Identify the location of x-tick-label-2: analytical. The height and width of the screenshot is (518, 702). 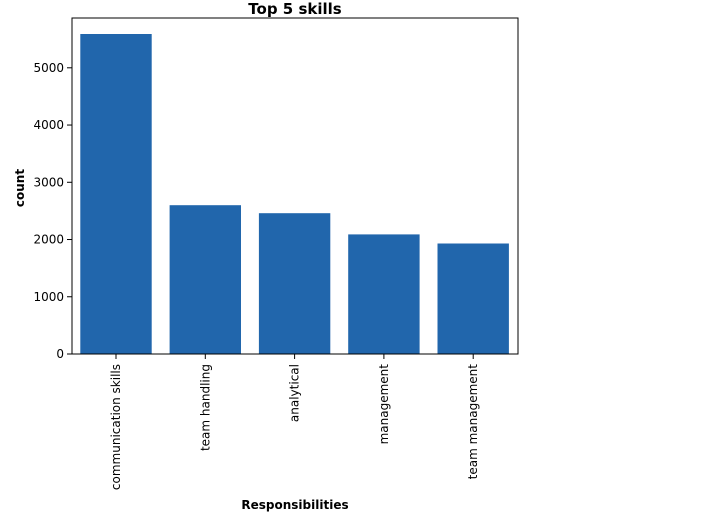
(295, 393).